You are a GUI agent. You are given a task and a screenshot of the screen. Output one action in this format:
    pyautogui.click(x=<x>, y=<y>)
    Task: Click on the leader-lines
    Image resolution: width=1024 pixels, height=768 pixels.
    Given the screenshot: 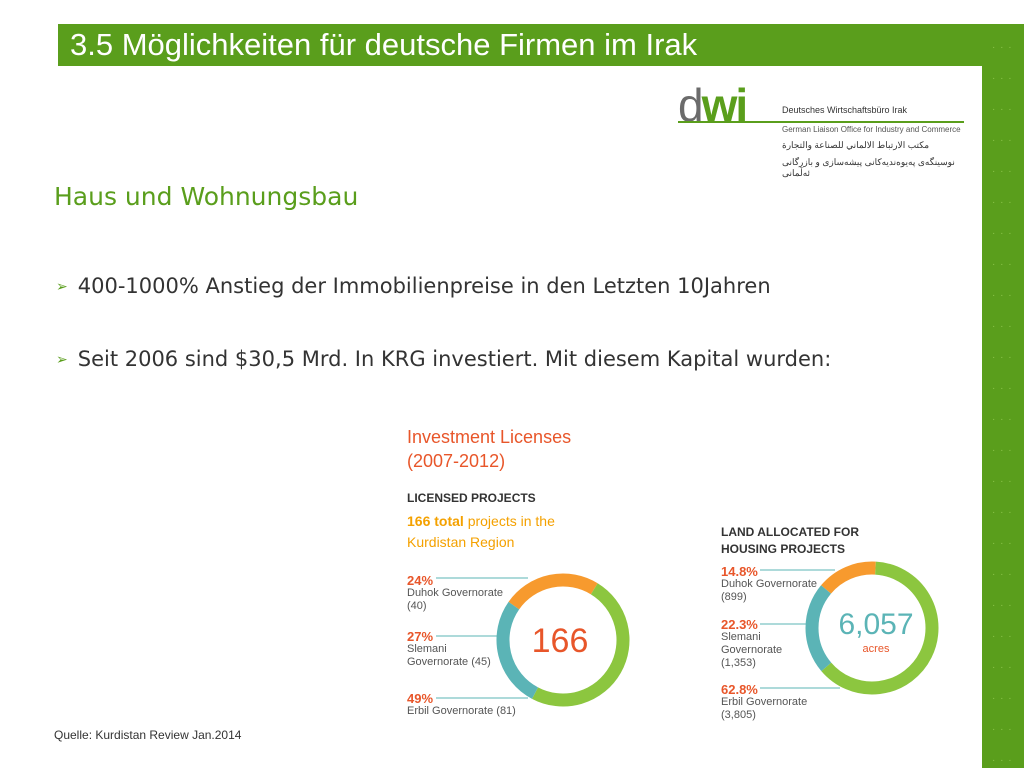 What is the action you would take?
    pyautogui.click(x=638, y=634)
    